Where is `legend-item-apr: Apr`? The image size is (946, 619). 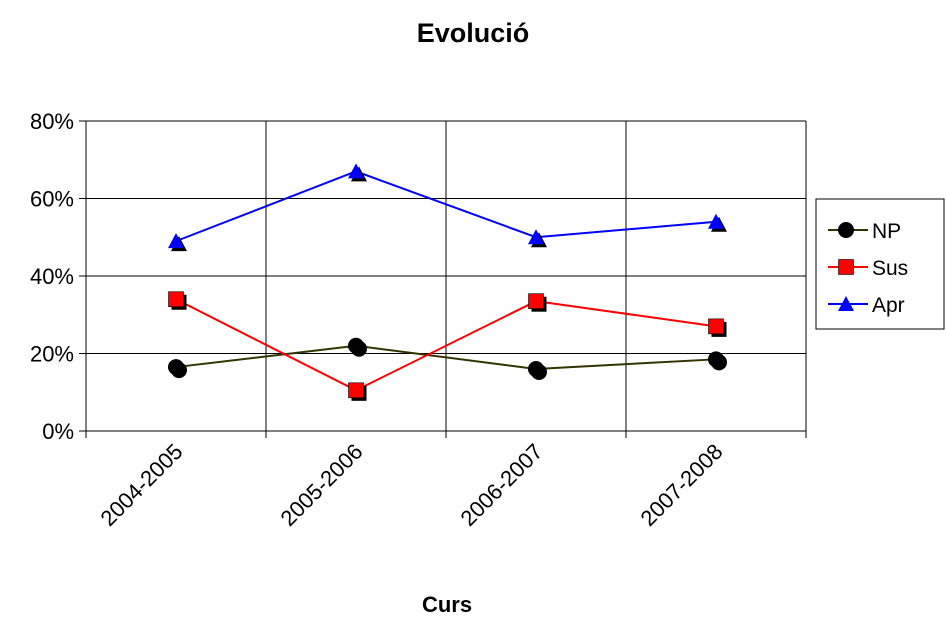 legend-item-apr: Apr is located at coordinates (866, 305).